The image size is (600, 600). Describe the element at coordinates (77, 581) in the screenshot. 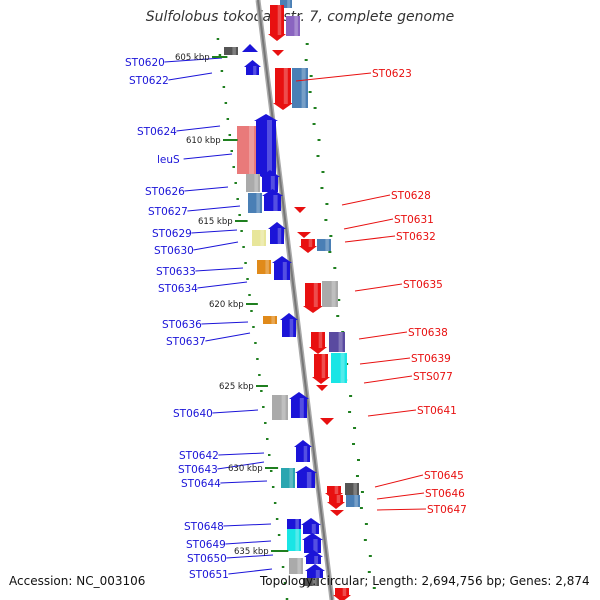

I see `accession-text: Accession: NC_003106` at that location.